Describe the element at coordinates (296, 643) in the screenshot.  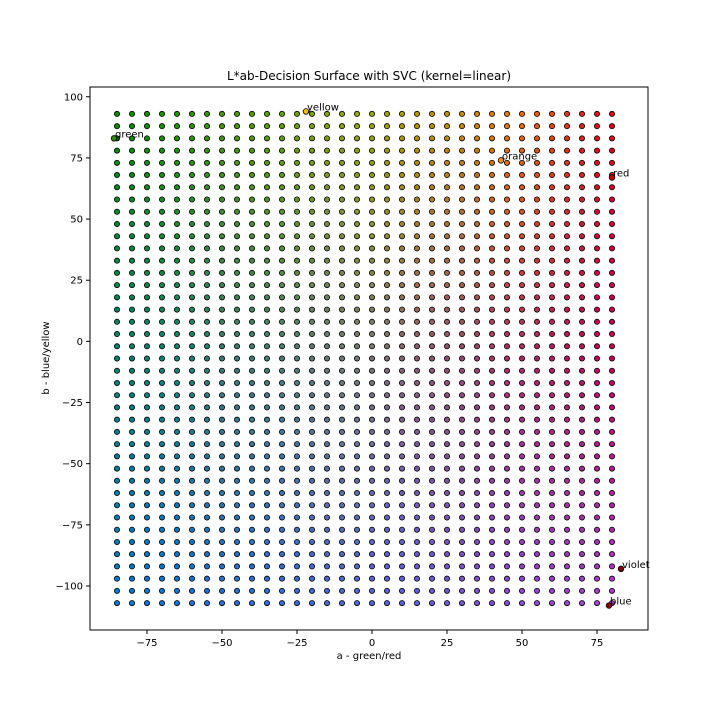
I see `x-tick-label: −25` at that location.